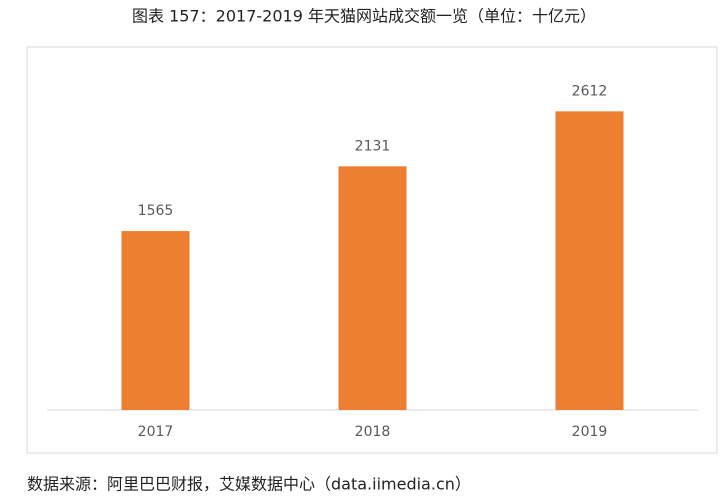  Describe the element at coordinates (156, 211) in the screenshot. I see `value-label: 1565` at that location.